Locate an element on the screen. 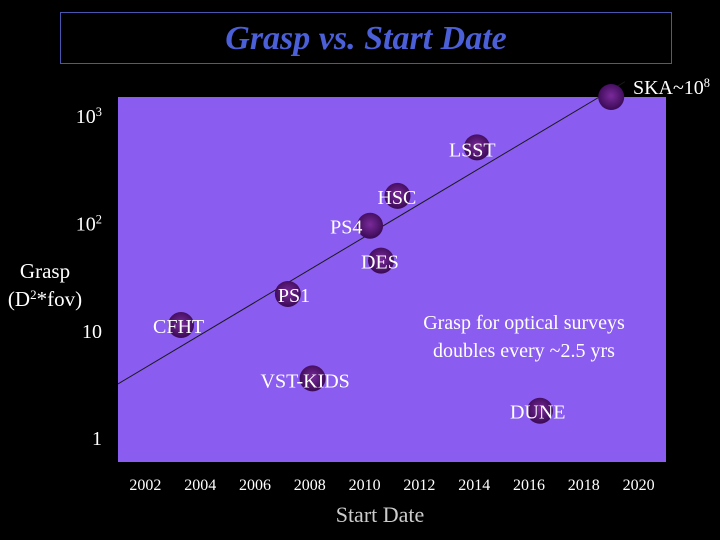 This screenshot has width=720, height=540. y-tick-label-100: 10² is located at coordinates (89, 223).